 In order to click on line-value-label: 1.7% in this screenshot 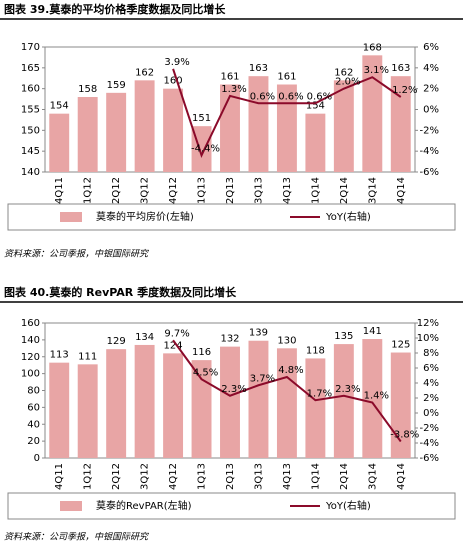, I will do `click(319, 393)`.